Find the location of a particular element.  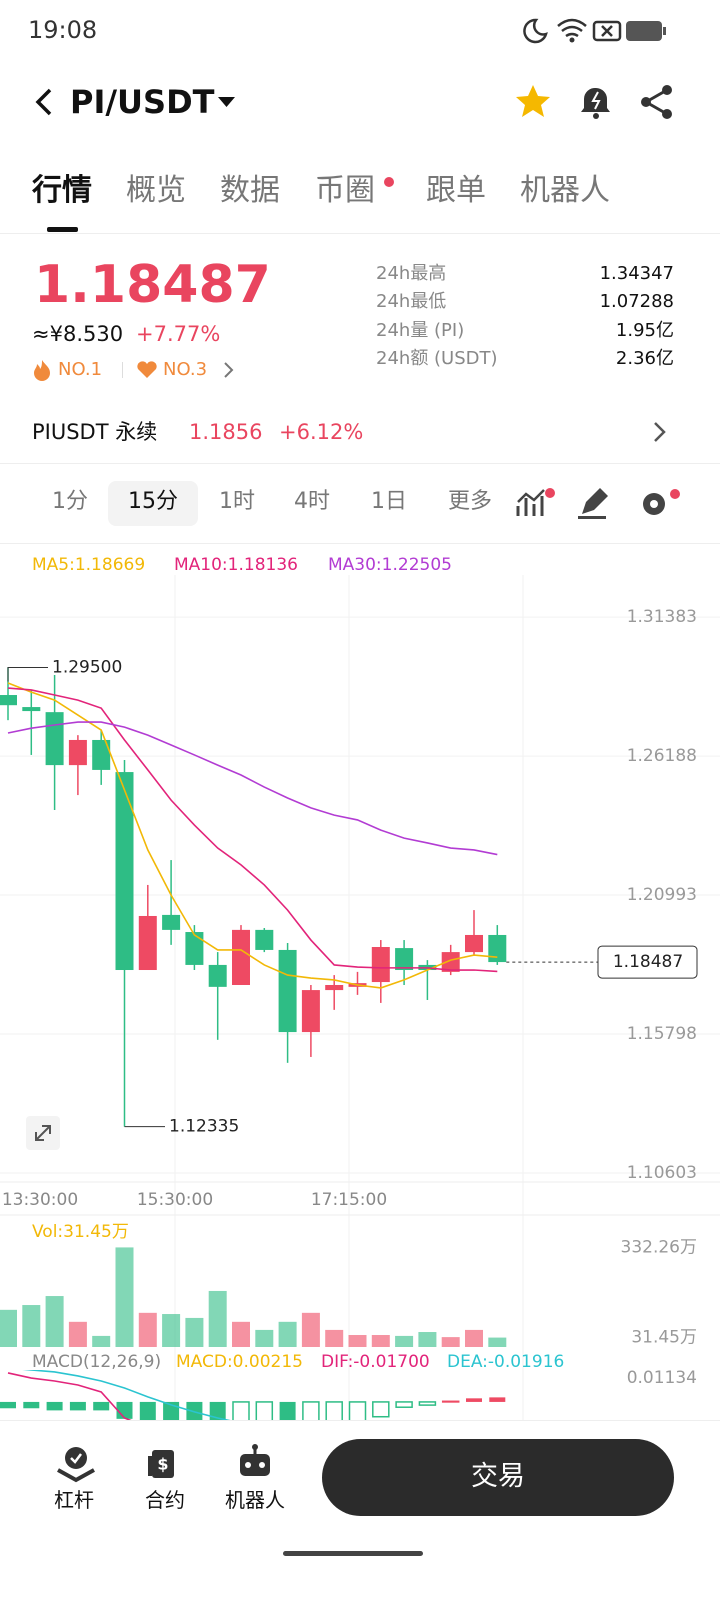

interval: 4时 is located at coordinates (312, 501).